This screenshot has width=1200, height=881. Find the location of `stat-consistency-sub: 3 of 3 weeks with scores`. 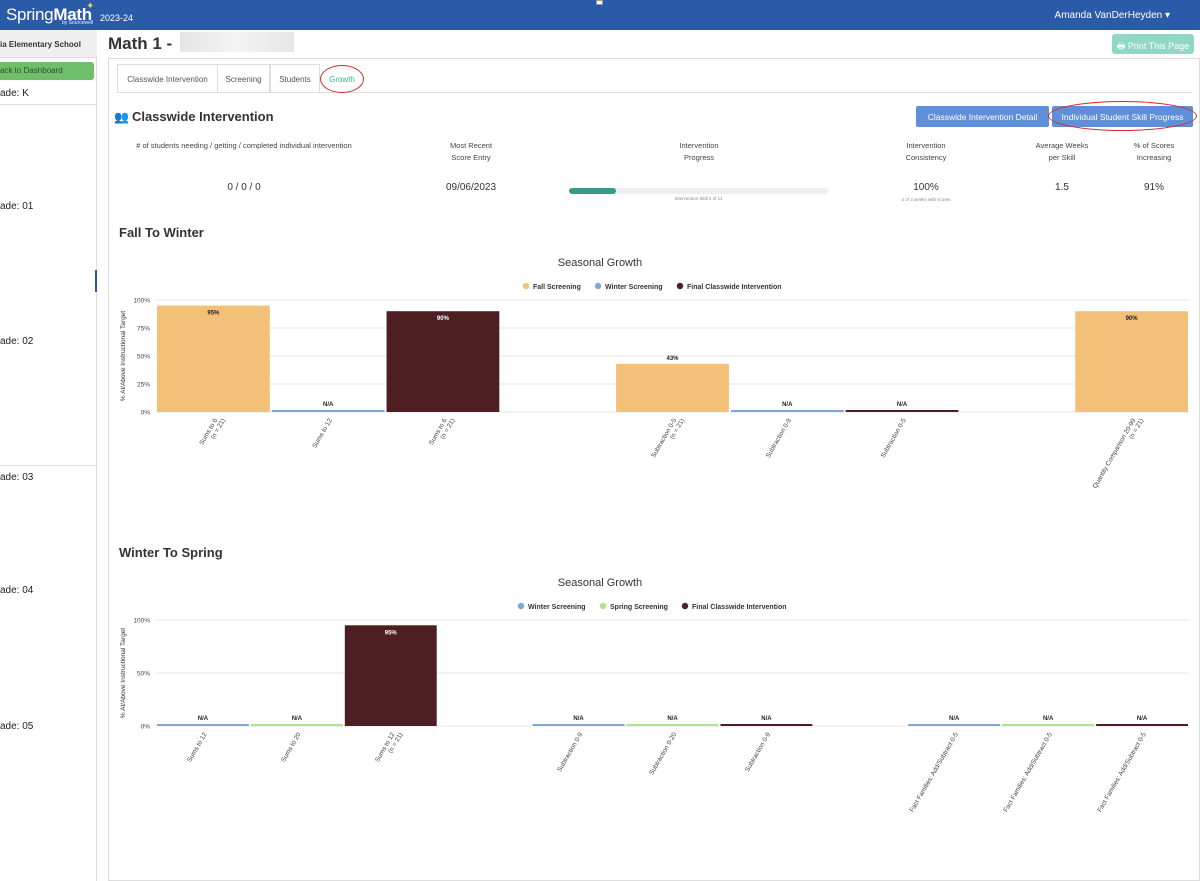

stat-consistency-sub: 3 of 3 weeks with scores is located at coordinates (926, 199).